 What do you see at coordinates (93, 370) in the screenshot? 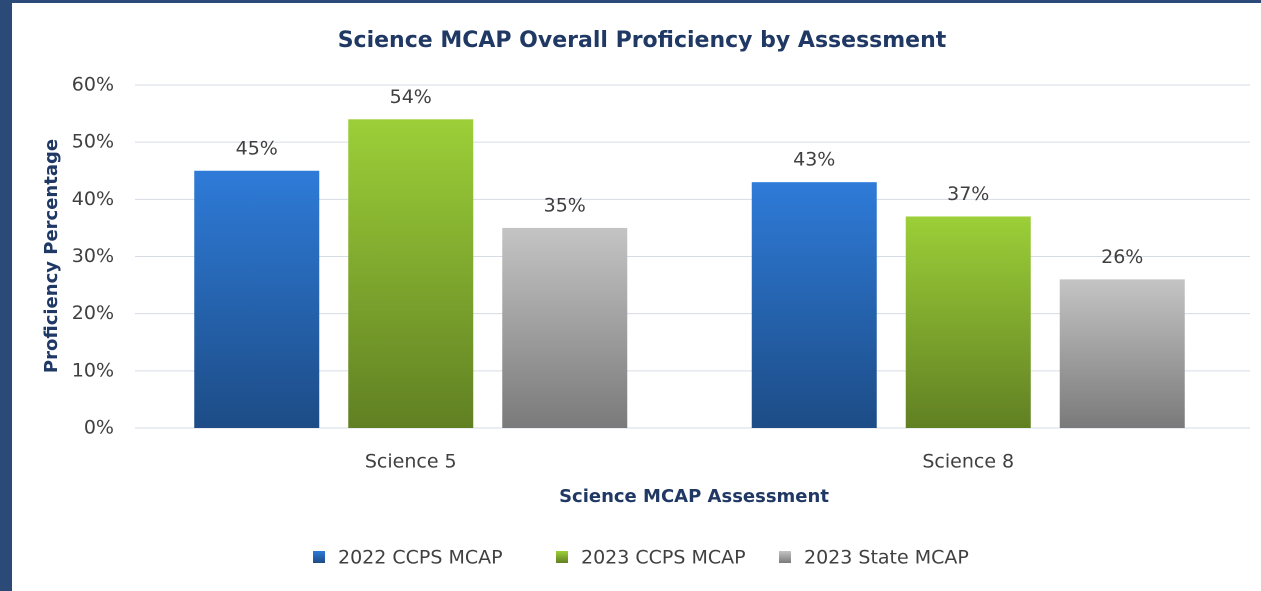
I see `y-tick-label: 10%` at bounding box center [93, 370].